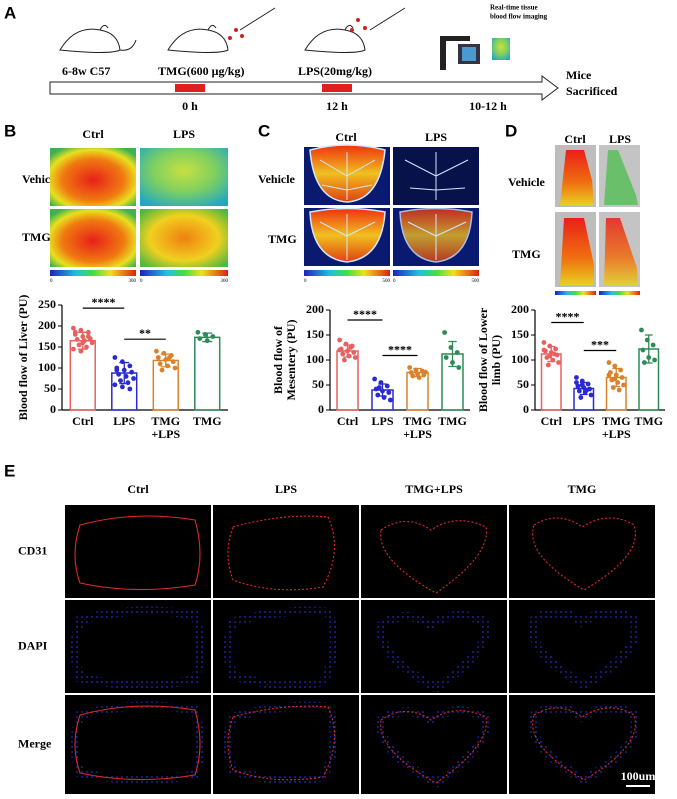 The height and width of the screenshot is (799, 677). What do you see at coordinates (297, 29) in the screenshot?
I see `injection-dots` at bounding box center [297, 29].